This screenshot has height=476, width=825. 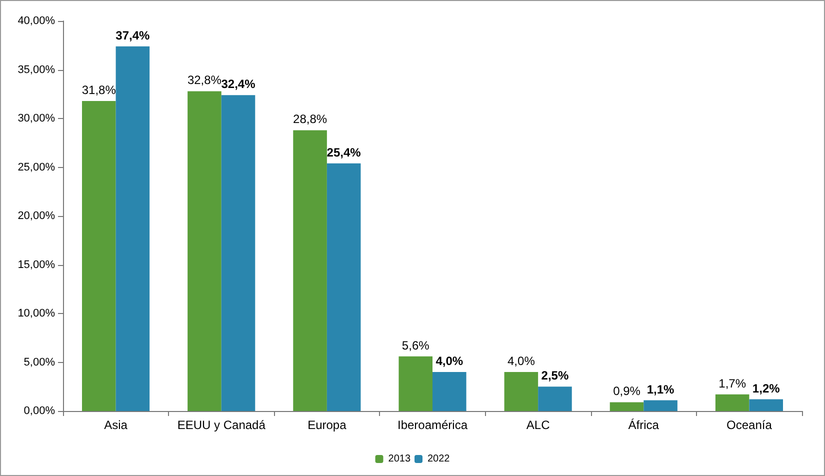 I want to click on y-tick-label: 0,00%, so click(x=40, y=411).